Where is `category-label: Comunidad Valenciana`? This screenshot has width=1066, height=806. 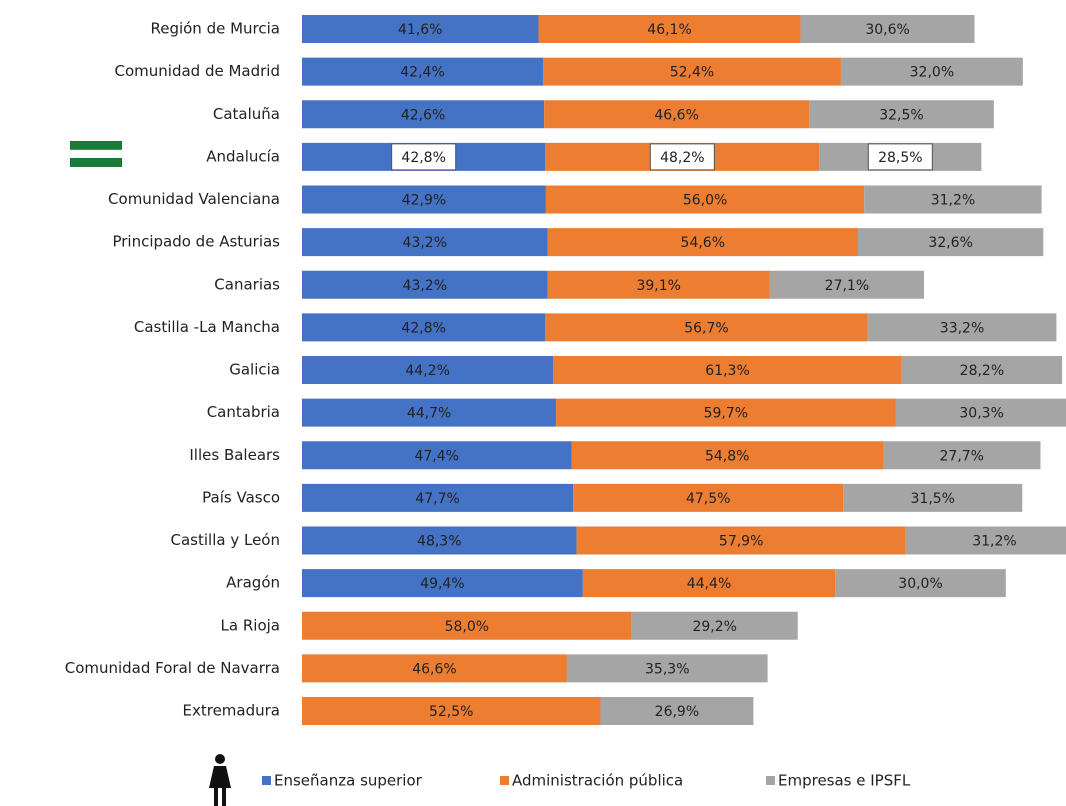
category-label: Comunidad Valenciana is located at coordinates (194, 199).